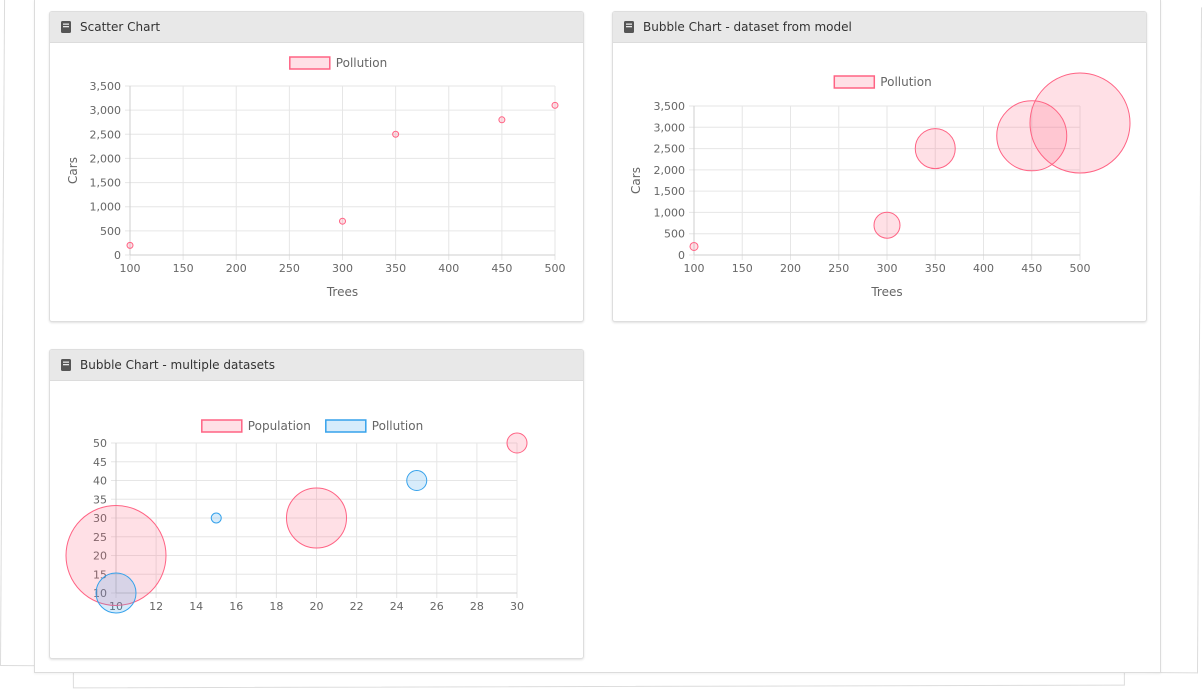  Describe the element at coordinates (236, 606) in the screenshot. I see `x-tick-label: 16` at that location.